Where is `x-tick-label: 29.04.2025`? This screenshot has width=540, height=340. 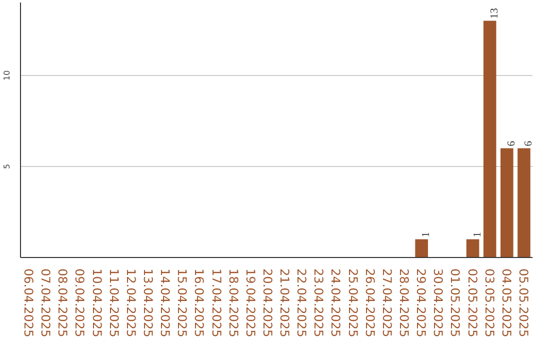
x-tick-label: 29.04.2025 is located at coordinates (421, 303).